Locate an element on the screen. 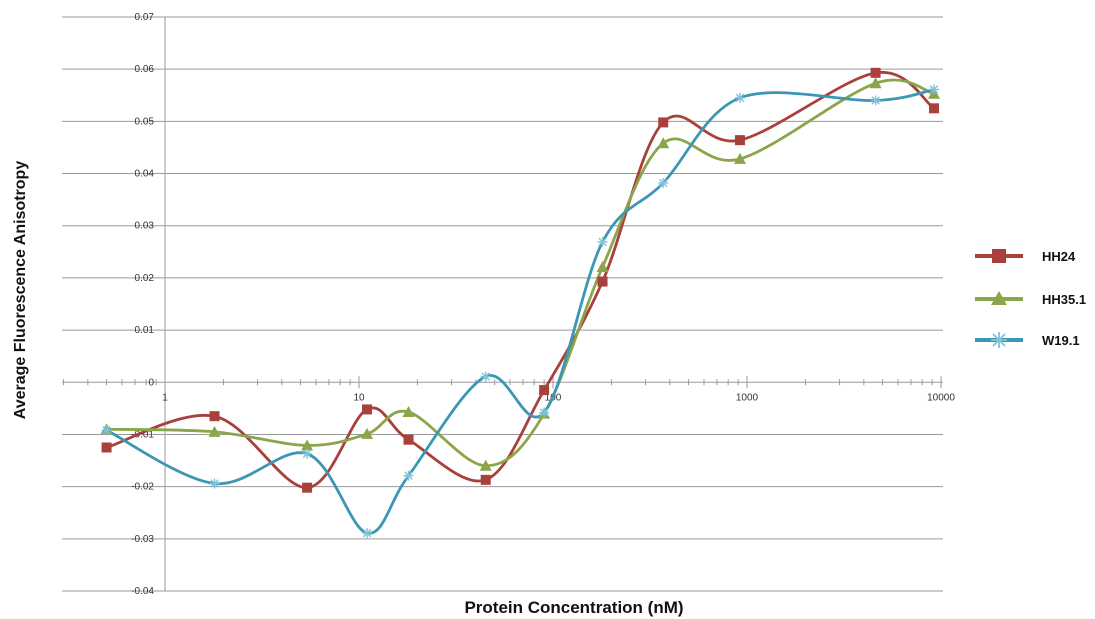  legend: HH24 HH35.1 W19.1 is located at coordinates (1030, 298).